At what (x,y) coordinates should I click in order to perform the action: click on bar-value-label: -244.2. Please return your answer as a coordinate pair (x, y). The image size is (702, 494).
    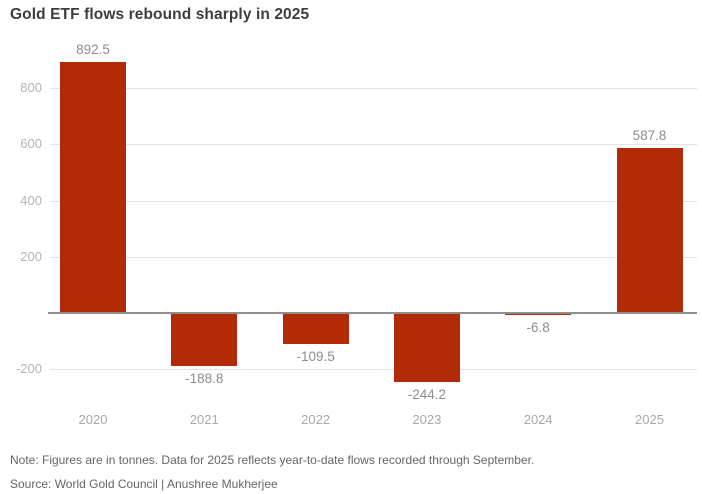
    Looking at the image, I should click on (427, 394).